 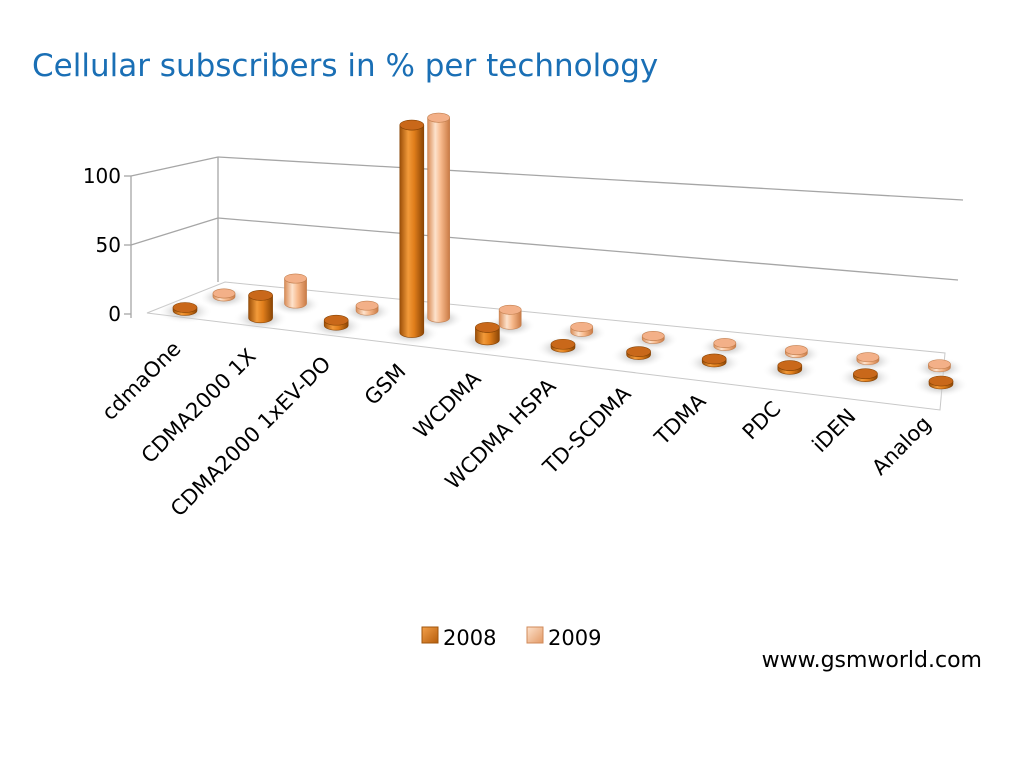 What do you see at coordinates (834, 430) in the screenshot?
I see `category-label: iDEN` at bounding box center [834, 430].